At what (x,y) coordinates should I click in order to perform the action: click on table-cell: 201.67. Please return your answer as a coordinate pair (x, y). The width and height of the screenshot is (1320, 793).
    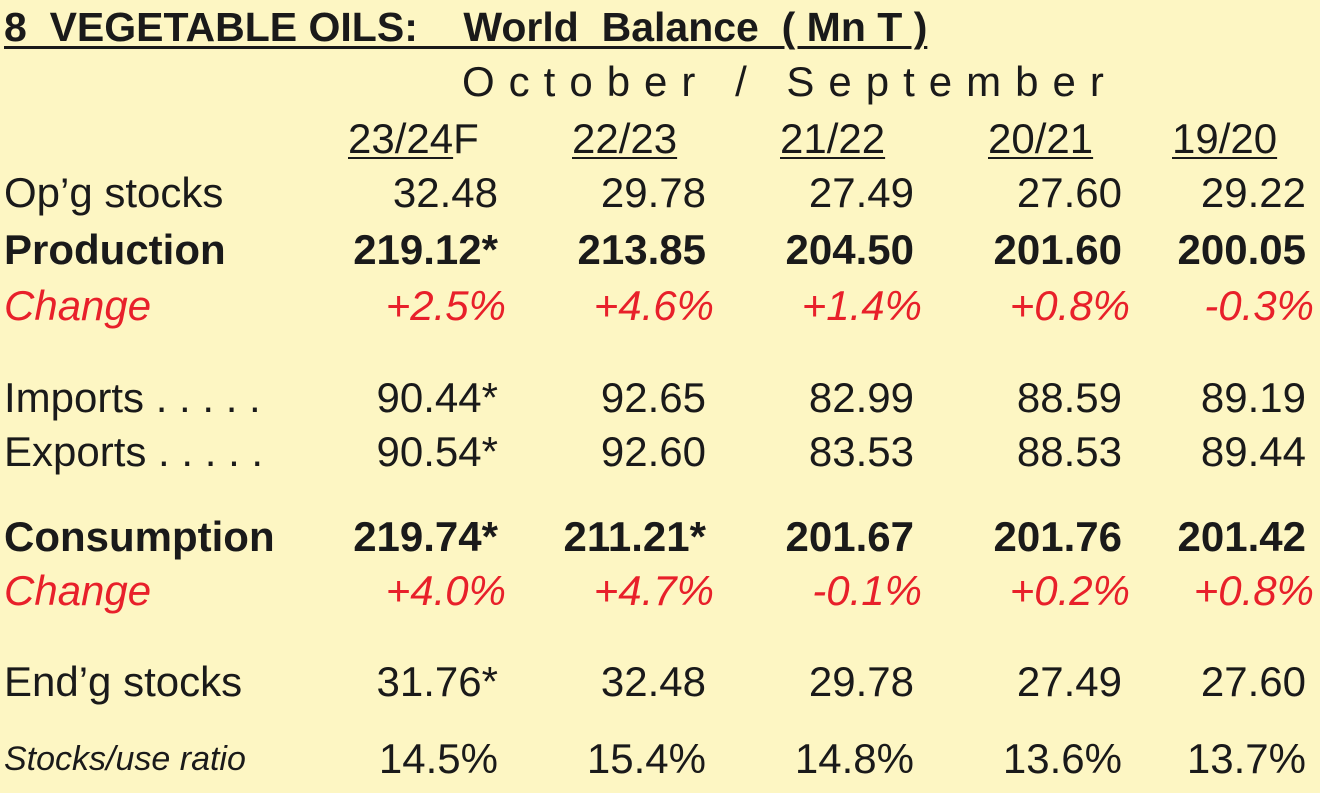
    Looking at the image, I should click on (849, 536).